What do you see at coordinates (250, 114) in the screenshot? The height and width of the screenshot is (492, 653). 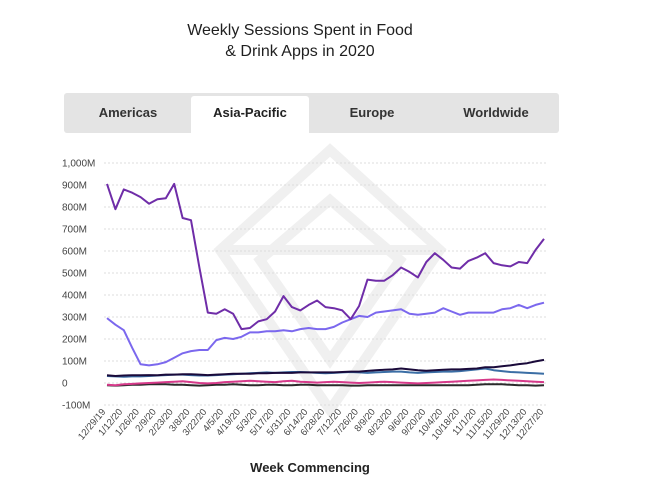 I see `tab-asia-pacific: Asia-Pacific` at bounding box center [250, 114].